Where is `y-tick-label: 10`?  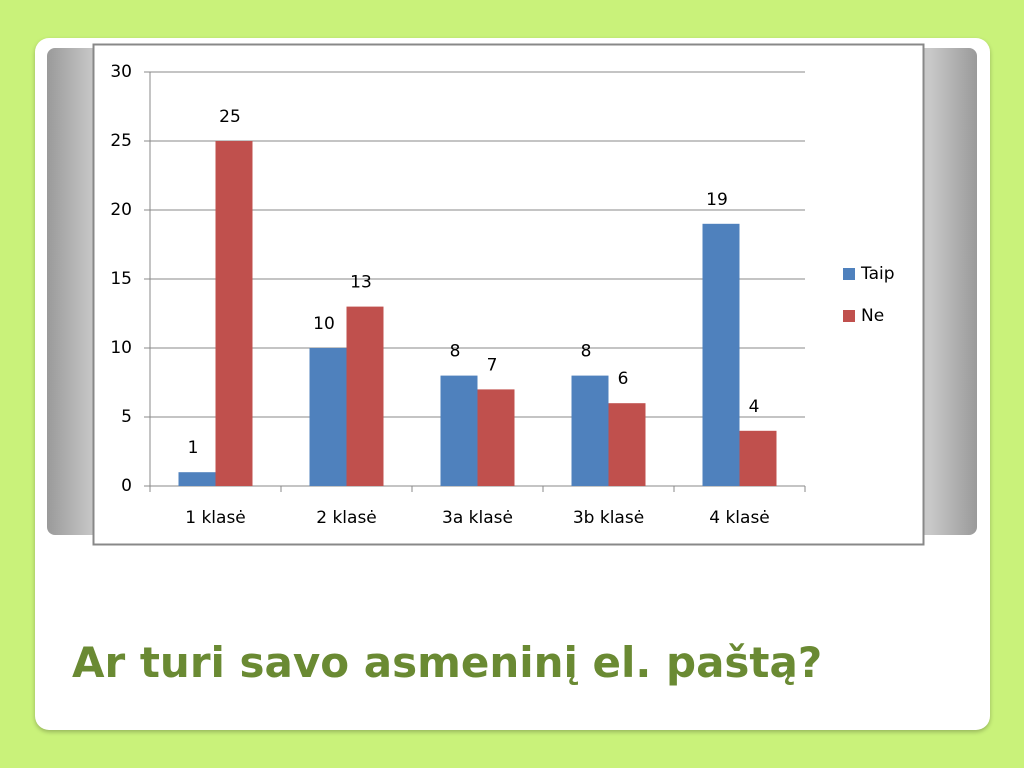 y-tick-label: 10 is located at coordinates (121, 348).